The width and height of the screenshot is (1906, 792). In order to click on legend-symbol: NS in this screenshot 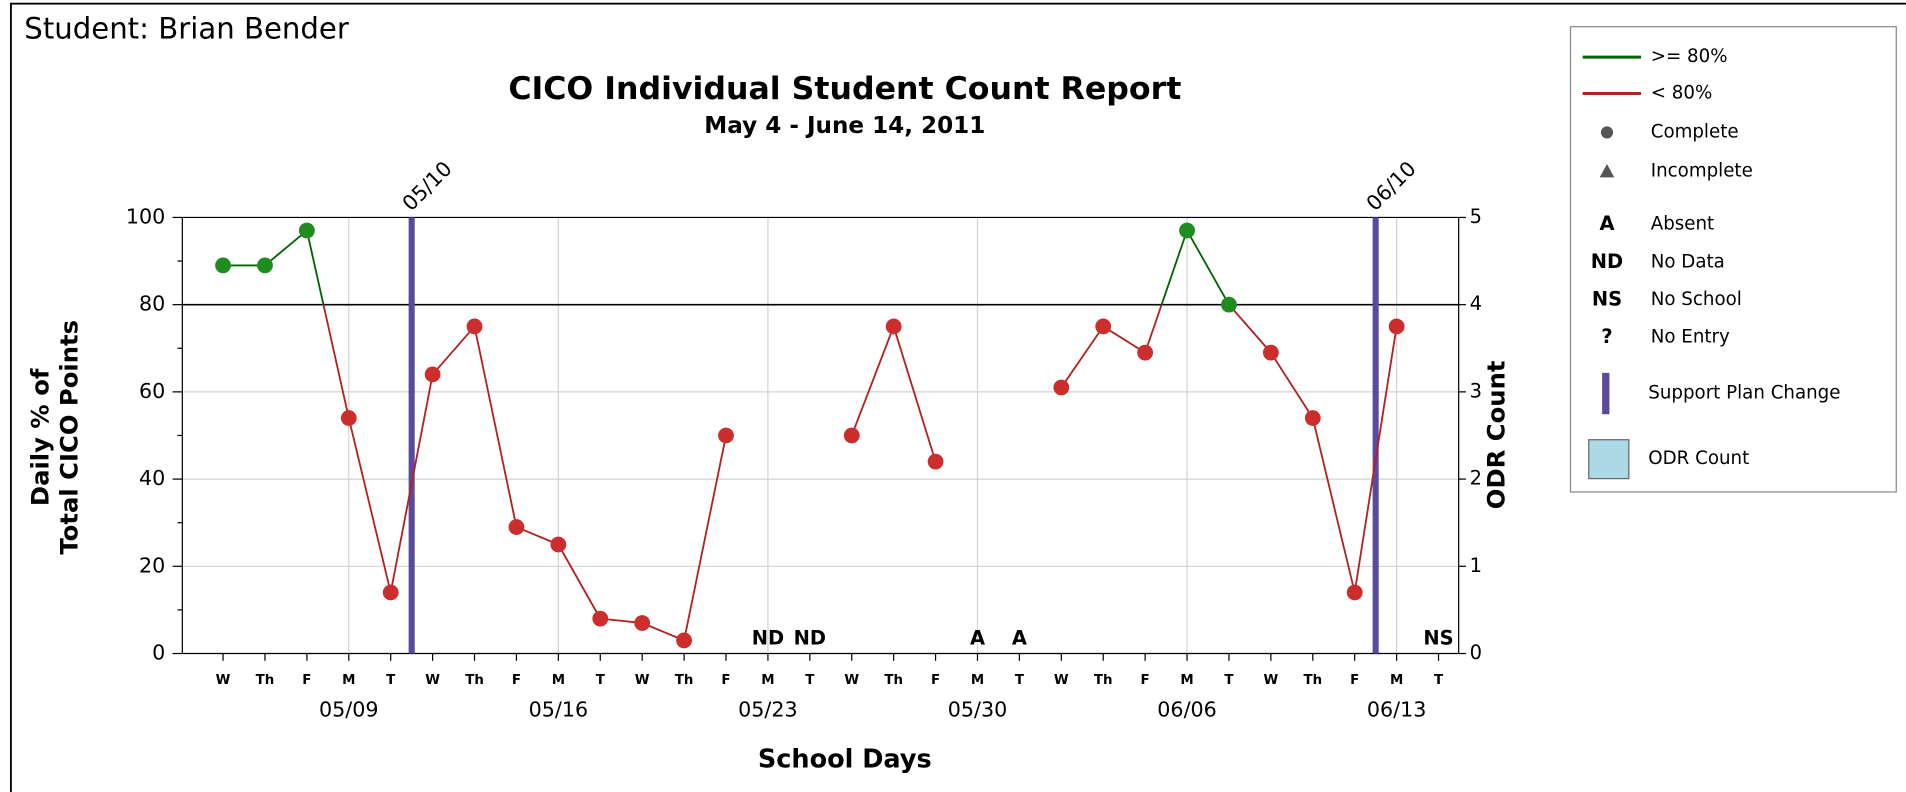, I will do `click(1607, 299)`.